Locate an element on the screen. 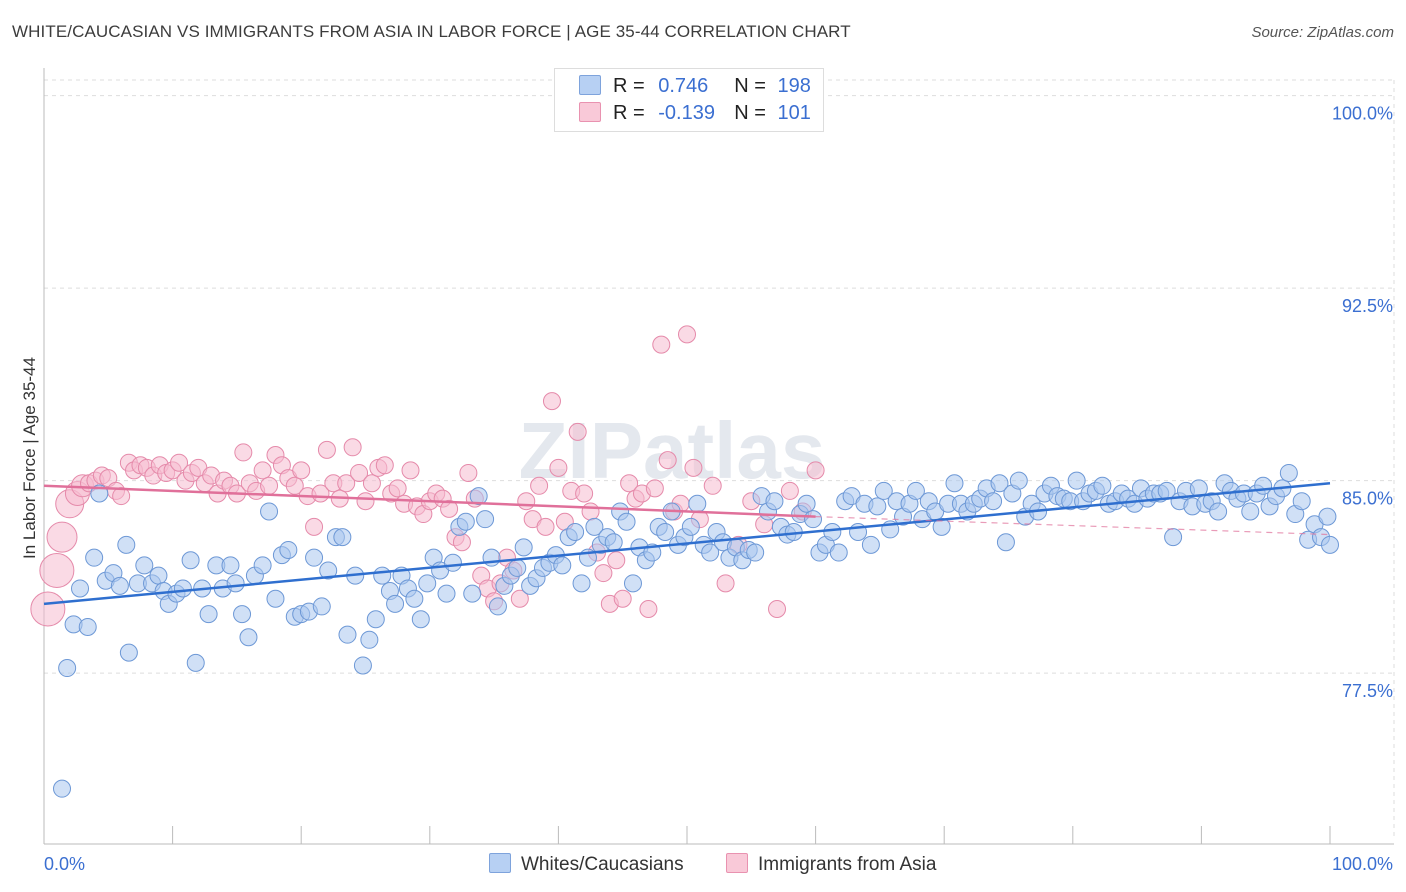  y-tick-label: 92.5% is located at coordinates (1367, 306).